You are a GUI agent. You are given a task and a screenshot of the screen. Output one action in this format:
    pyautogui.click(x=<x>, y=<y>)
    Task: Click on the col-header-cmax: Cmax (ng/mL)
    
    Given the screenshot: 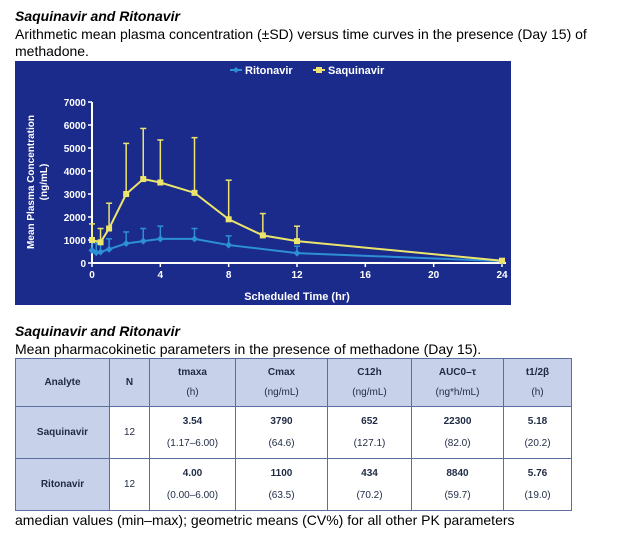 What is the action you would take?
    pyautogui.click(x=281, y=382)
    